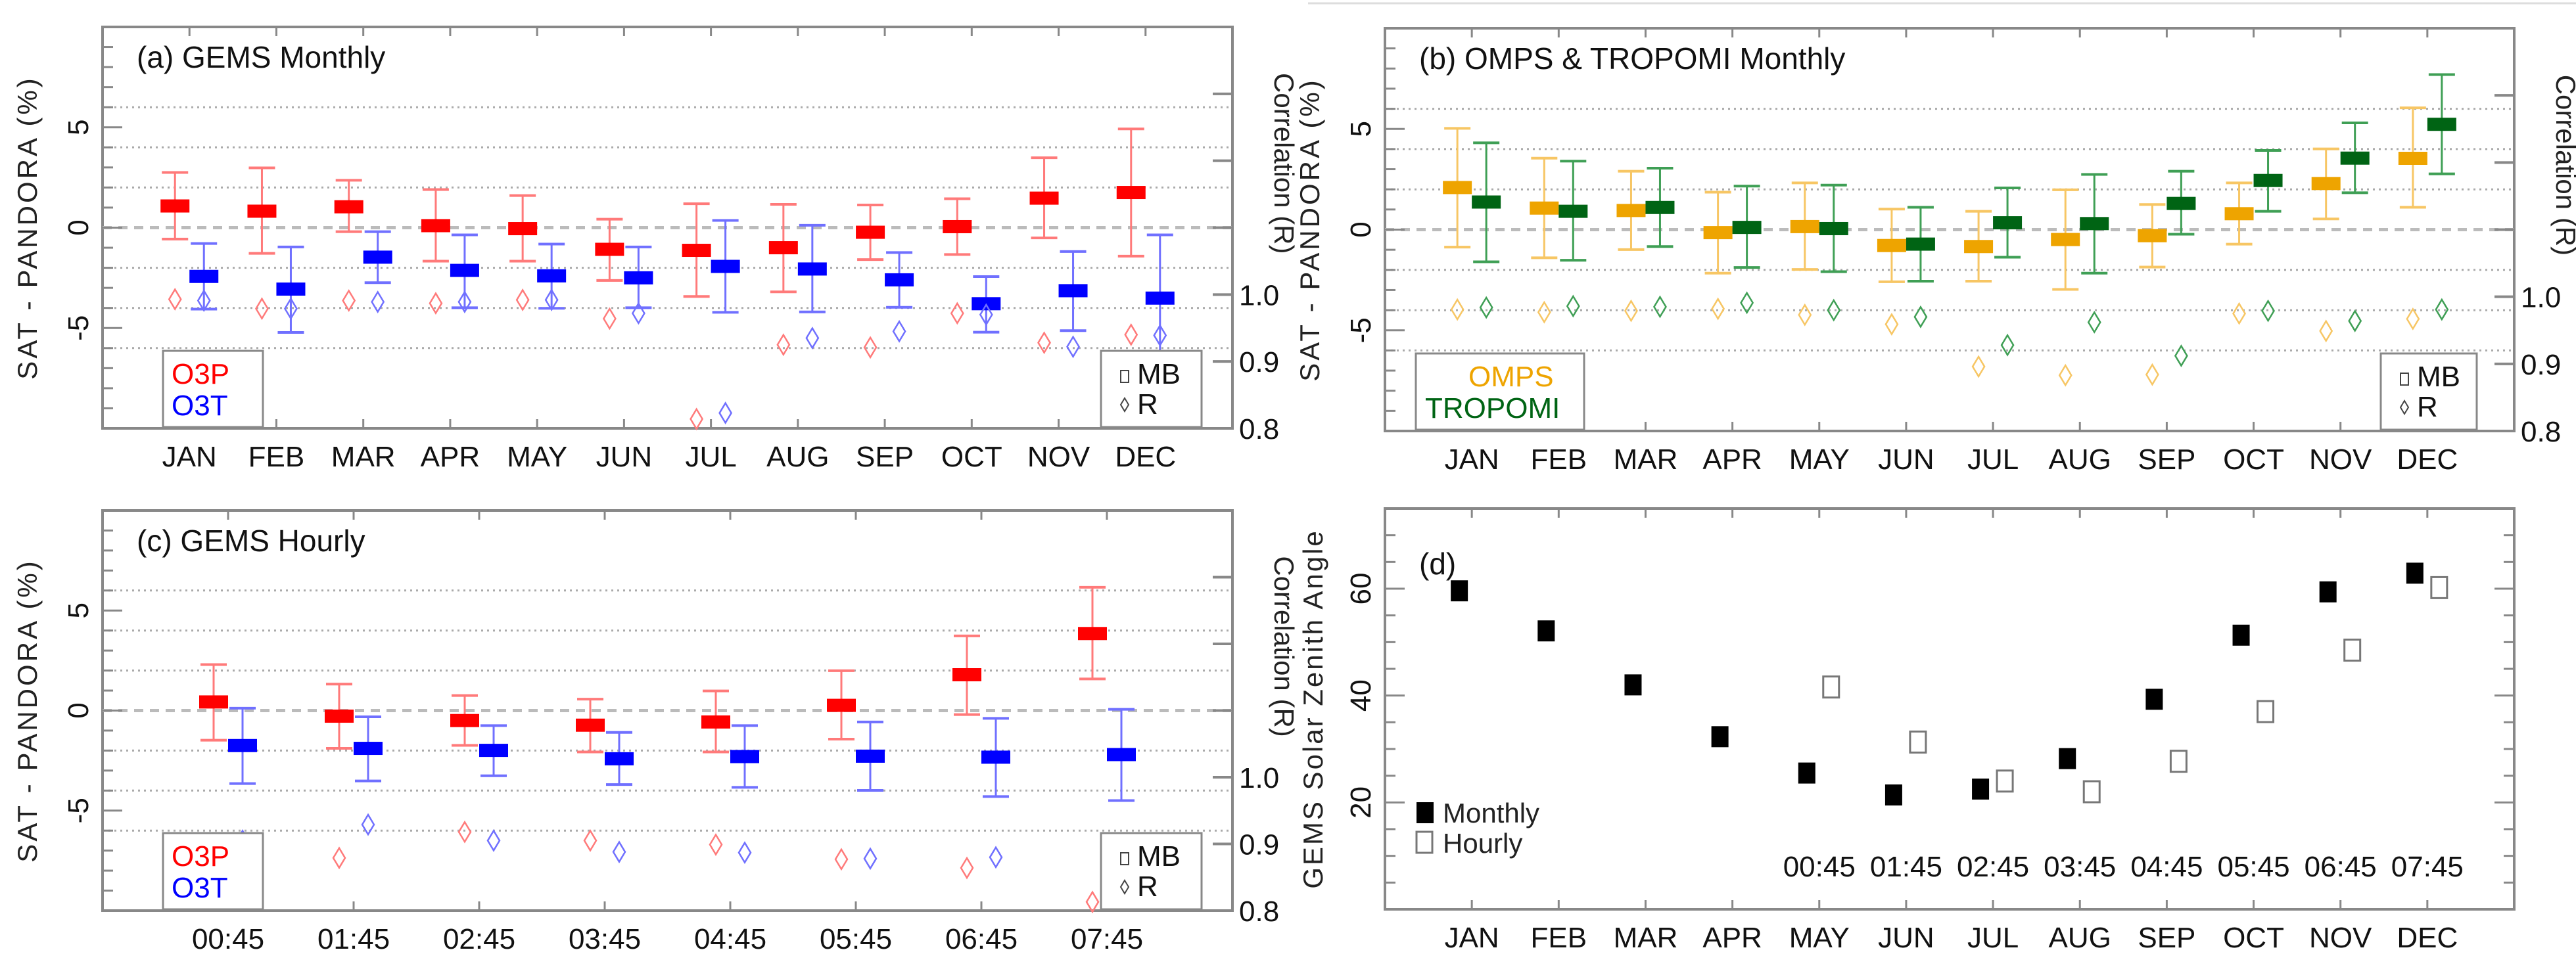 The height and width of the screenshot is (975, 2576). Describe the element at coordinates (1426, 812) in the screenshot. I see `monthly-legend-icon` at that location.